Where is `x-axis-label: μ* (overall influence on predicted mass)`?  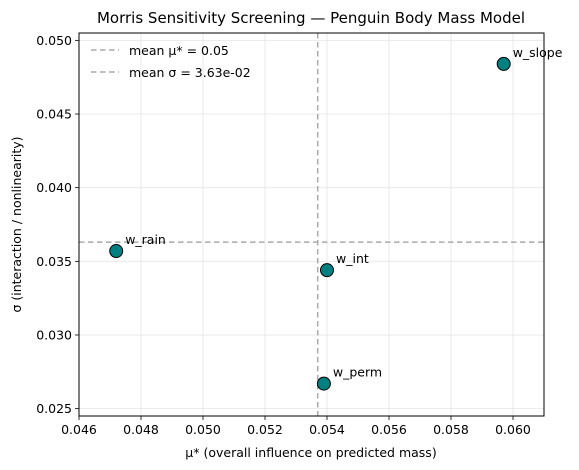
x-axis-label: μ* (overall influence on predicted mass) is located at coordinates (310, 452).